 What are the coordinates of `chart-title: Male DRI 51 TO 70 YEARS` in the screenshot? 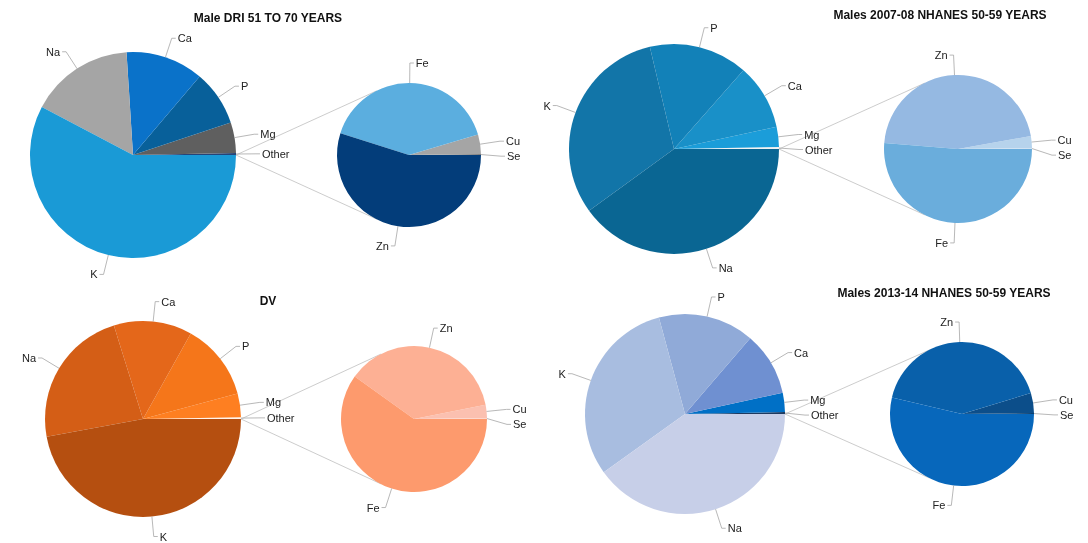 It's located at (268, 18).